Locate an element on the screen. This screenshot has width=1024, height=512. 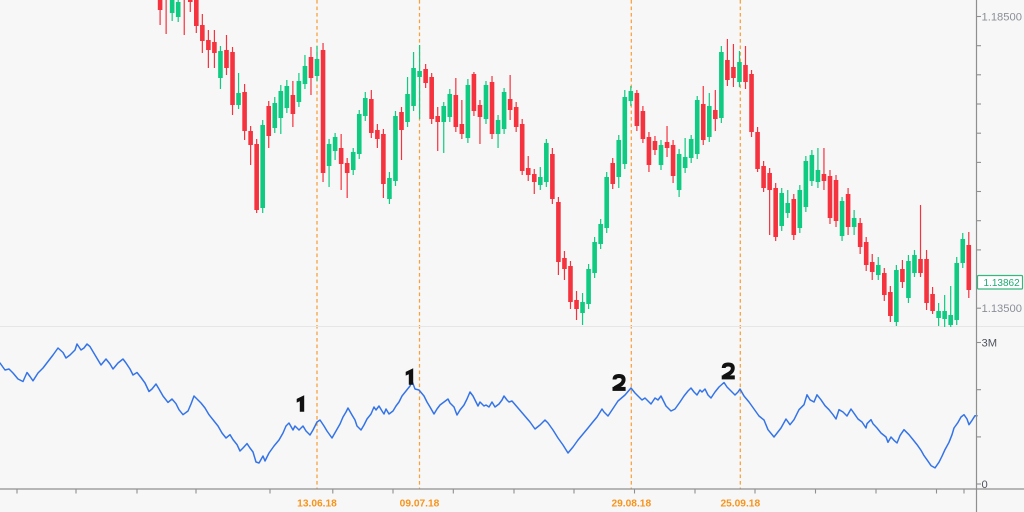
svg-text: 1.13862 is located at coordinates (1002, 283).